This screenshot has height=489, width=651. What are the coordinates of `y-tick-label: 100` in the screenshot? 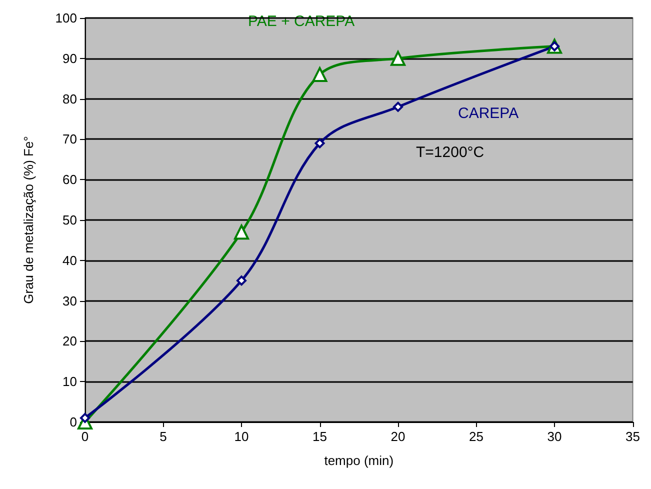 It's located at (66, 18).